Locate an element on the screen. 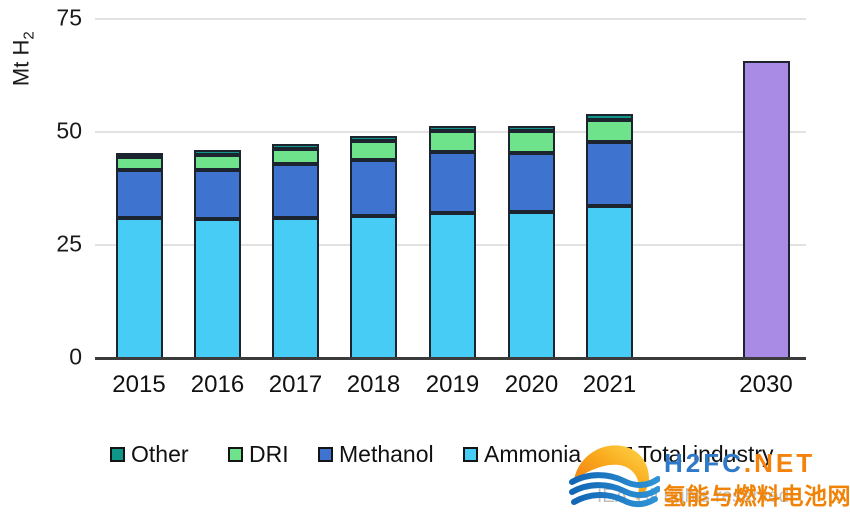 This screenshot has width=850, height=516. legend-item-dri: DRI is located at coordinates (258, 454).